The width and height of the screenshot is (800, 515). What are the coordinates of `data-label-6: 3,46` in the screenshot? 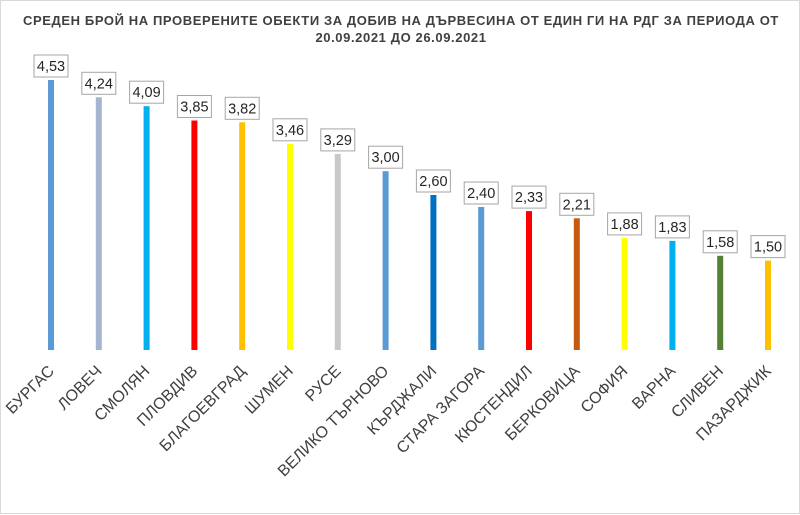 It's located at (290, 131).